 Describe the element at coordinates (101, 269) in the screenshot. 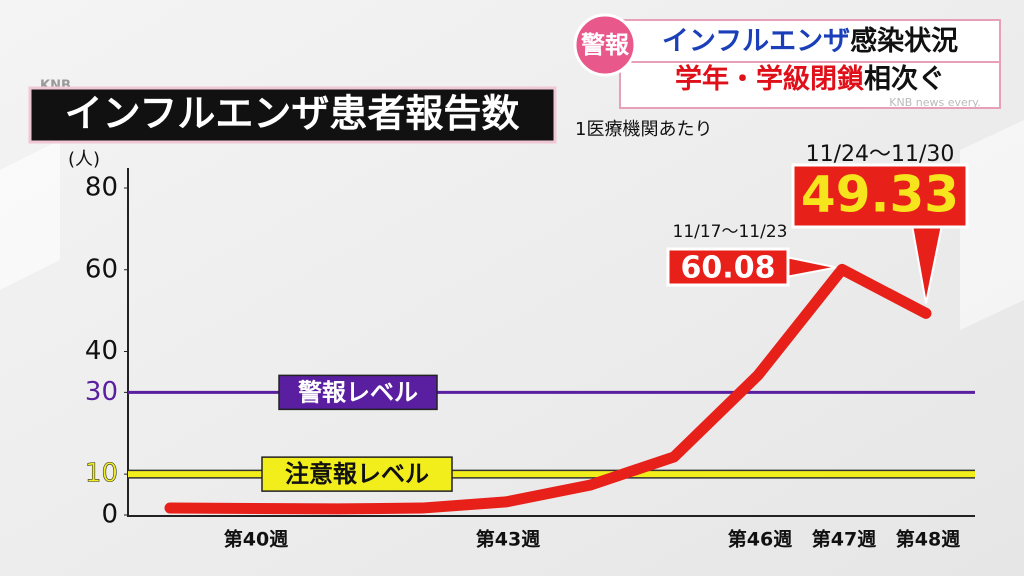

I see `y-tick-label: 60` at that location.